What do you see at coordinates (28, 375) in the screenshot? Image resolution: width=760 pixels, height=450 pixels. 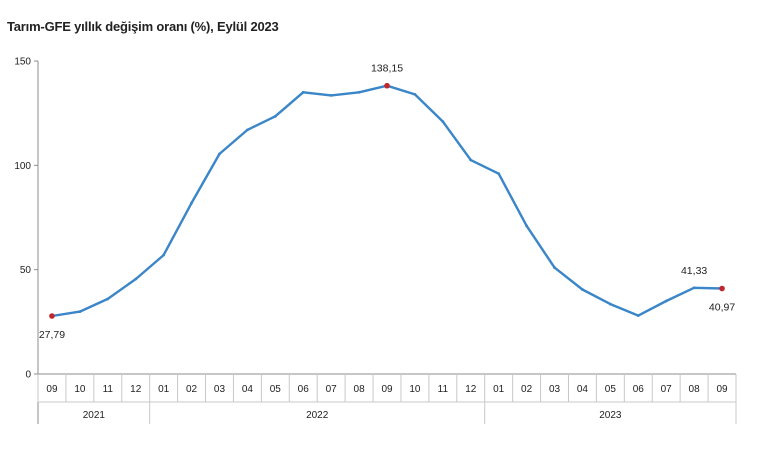 I see `y-tick-label: 0` at bounding box center [28, 375].